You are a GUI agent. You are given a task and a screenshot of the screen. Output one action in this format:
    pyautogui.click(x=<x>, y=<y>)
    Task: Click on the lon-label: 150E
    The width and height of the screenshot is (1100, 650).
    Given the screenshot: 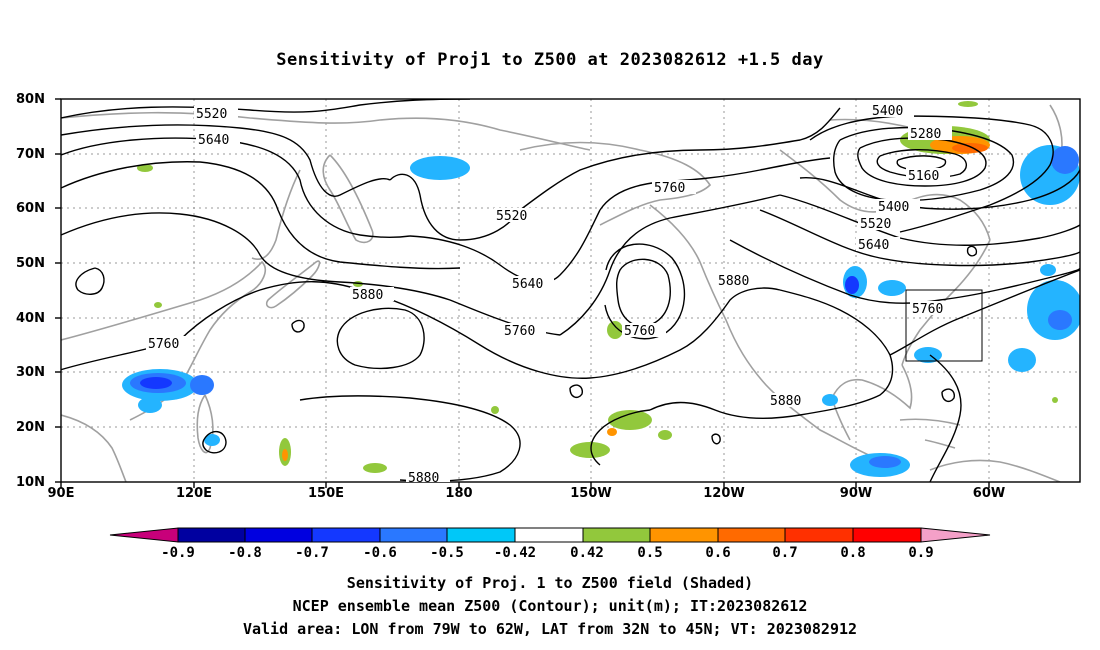 What is the action you would take?
    pyautogui.click(x=326, y=493)
    